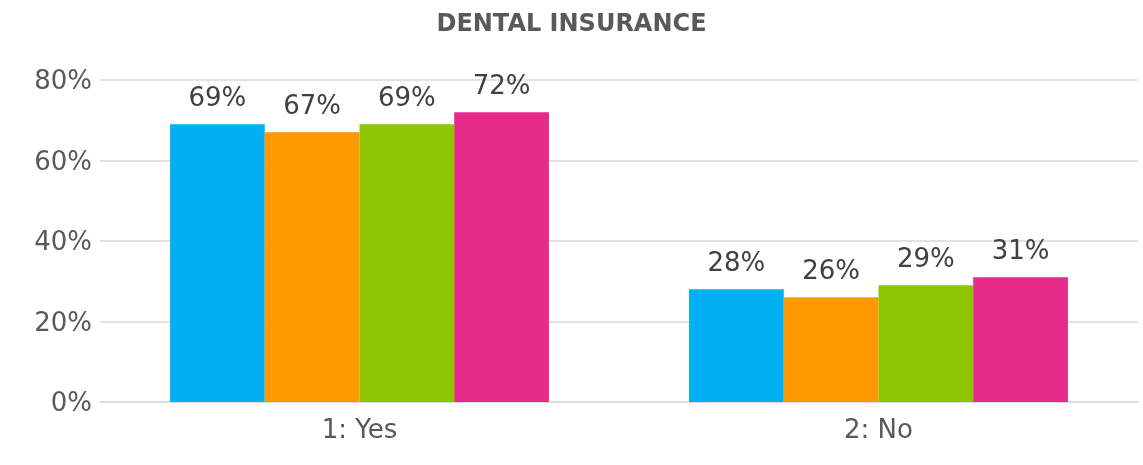 This screenshot has height=465, width=1143. What do you see at coordinates (312, 105) in the screenshot?
I see `data-label: 67%` at bounding box center [312, 105].